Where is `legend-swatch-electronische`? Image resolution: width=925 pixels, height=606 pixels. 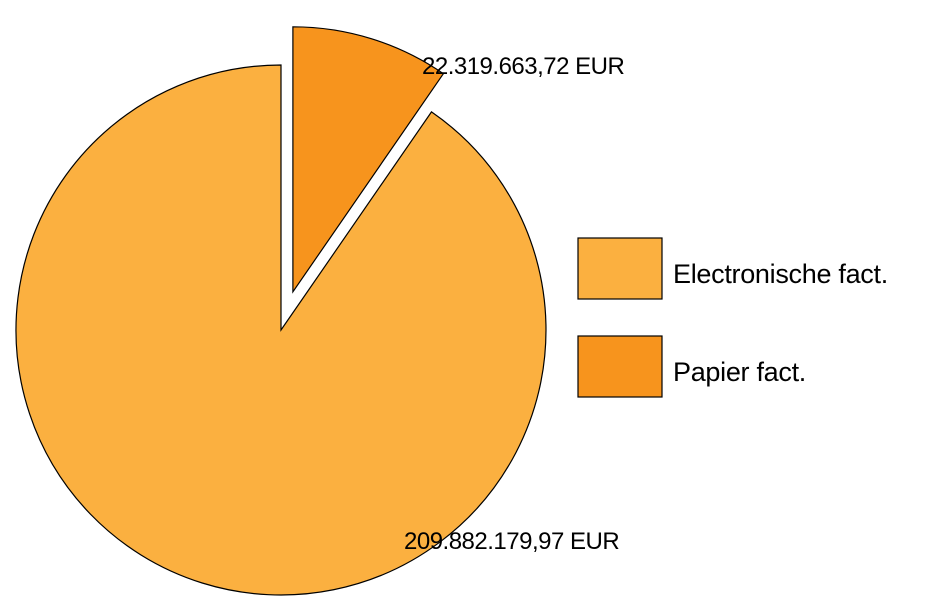
legend-swatch-electronische is located at coordinates (620, 268).